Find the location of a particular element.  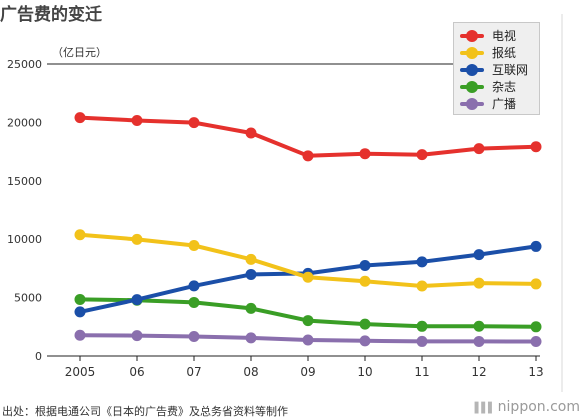

brand-bars-icon: ▌▌▌ is located at coordinates (485, 408).